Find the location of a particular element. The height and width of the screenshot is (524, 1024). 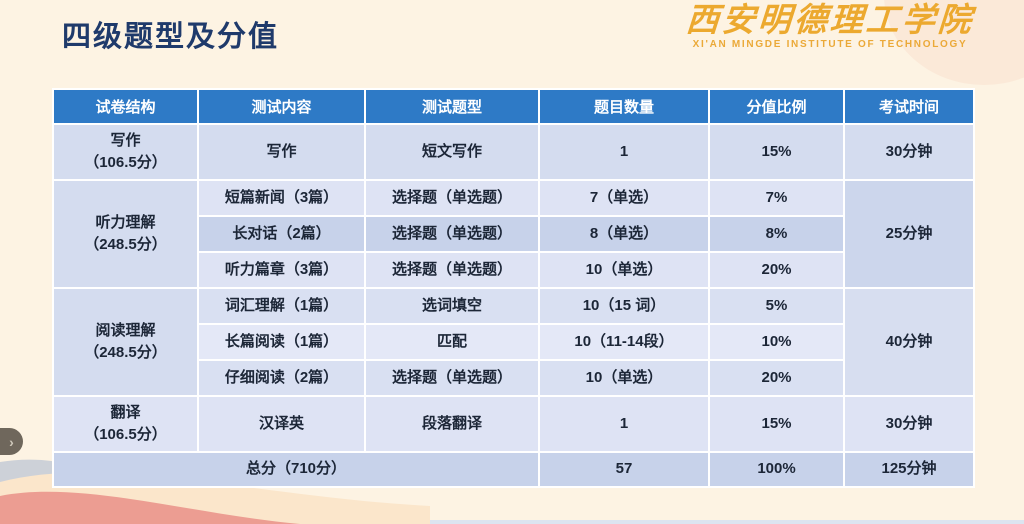

column-header-question-type: 测试题型 is located at coordinates (452, 106).